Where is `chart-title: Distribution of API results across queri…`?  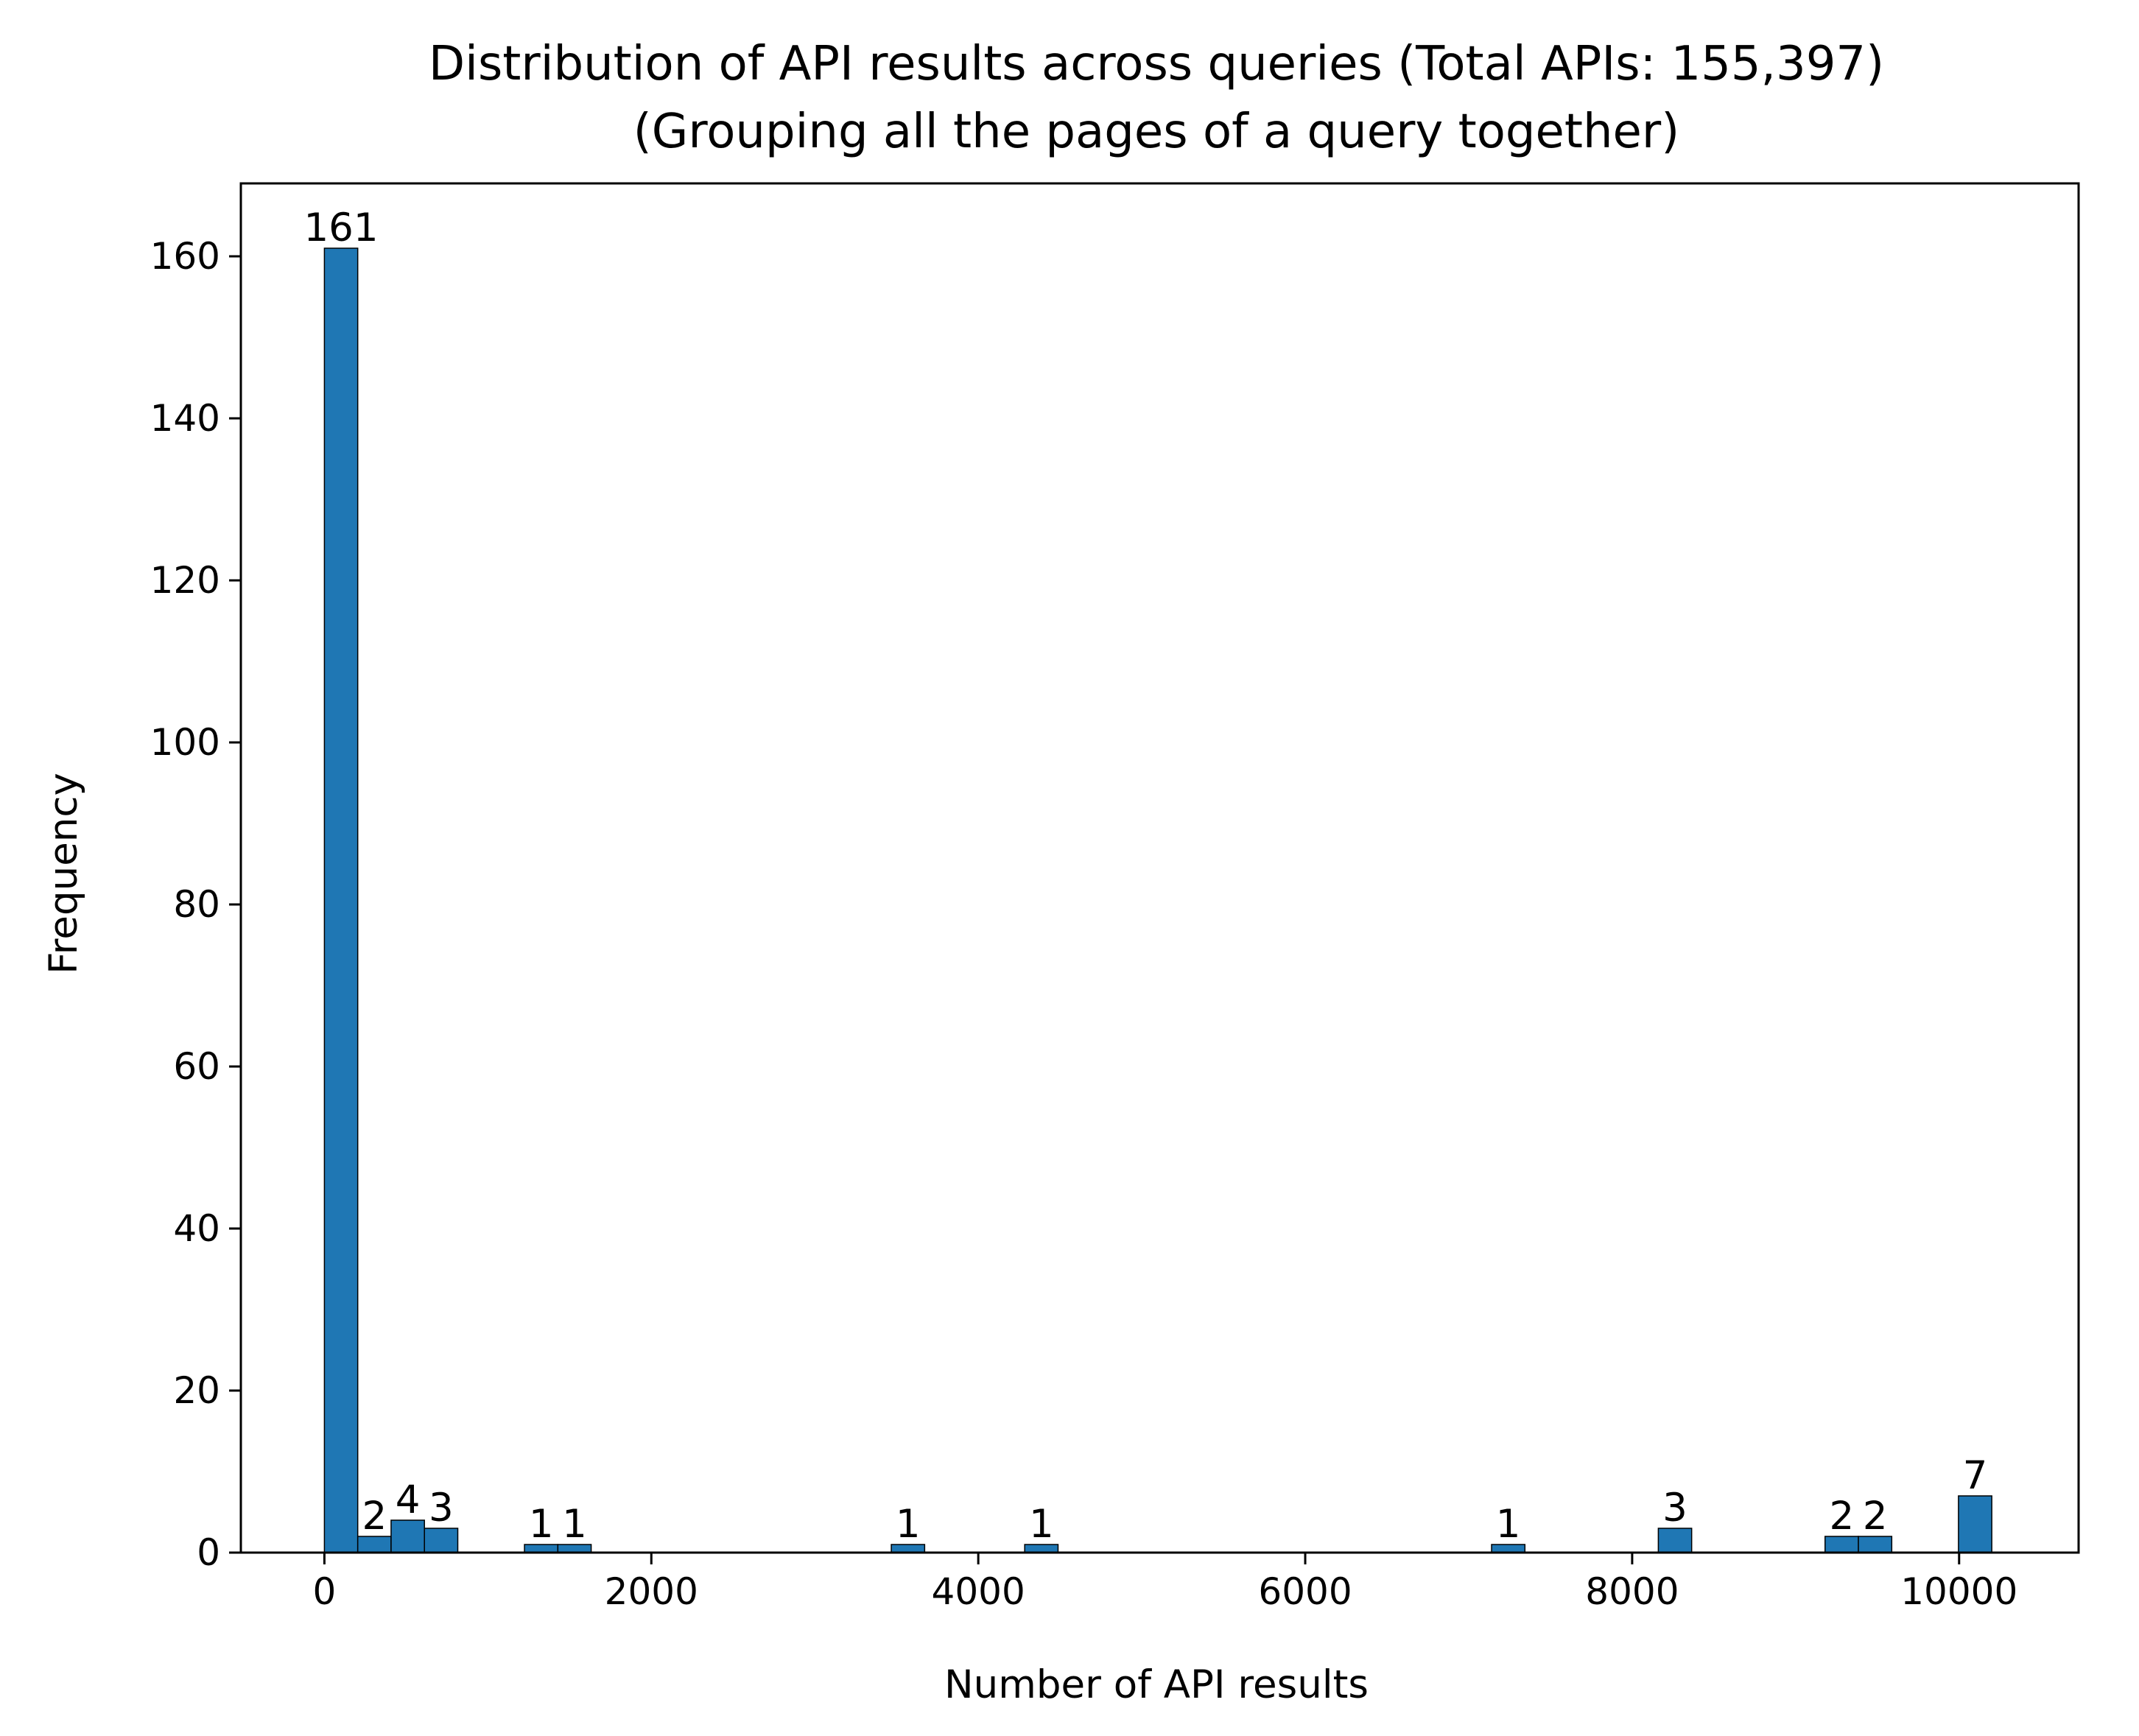
chart-title: Distribution of API results across queri… is located at coordinates (1156, 64).